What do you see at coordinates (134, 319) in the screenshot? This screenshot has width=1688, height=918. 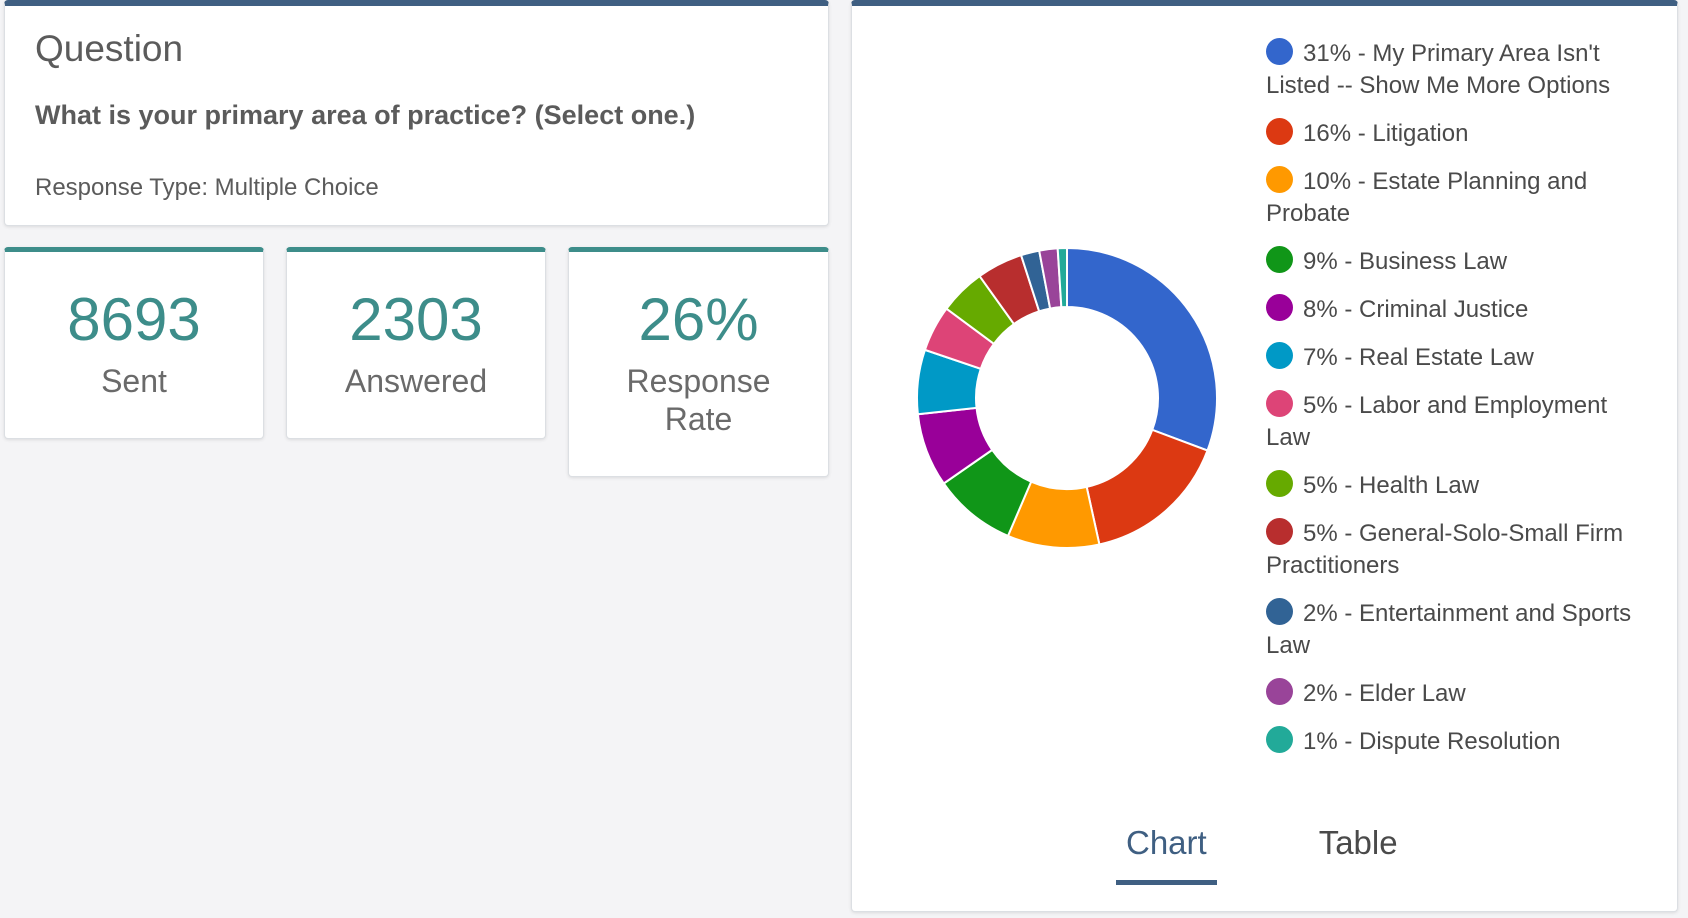 I see `stat-value-sent: 8693` at bounding box center [134, 319].